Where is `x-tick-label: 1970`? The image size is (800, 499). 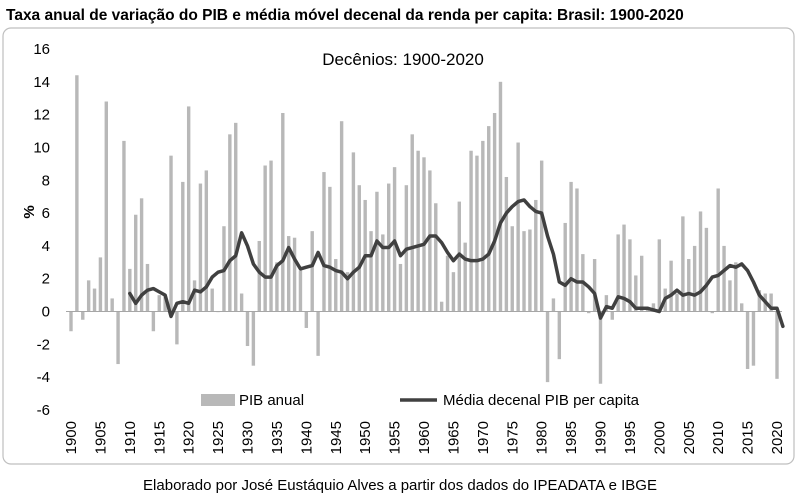 x-tick-label: 1970 is located at coordinates (483, 437).